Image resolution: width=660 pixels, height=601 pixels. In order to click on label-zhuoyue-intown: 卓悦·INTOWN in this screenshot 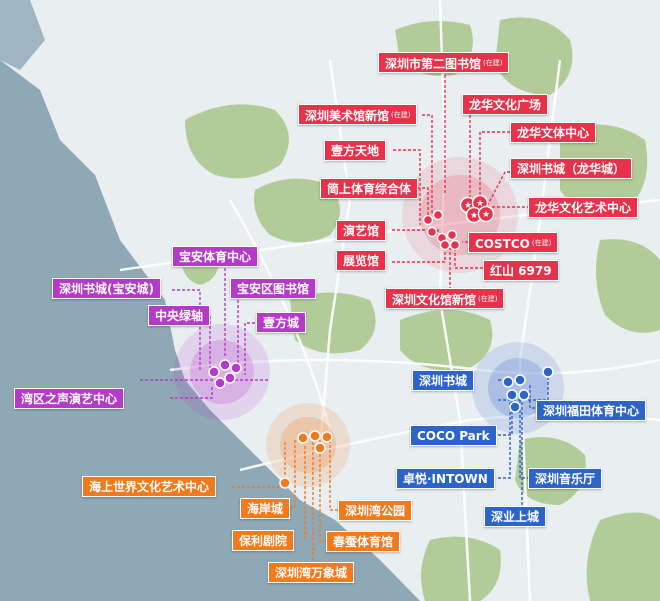, I will do `click(445, 478)`.